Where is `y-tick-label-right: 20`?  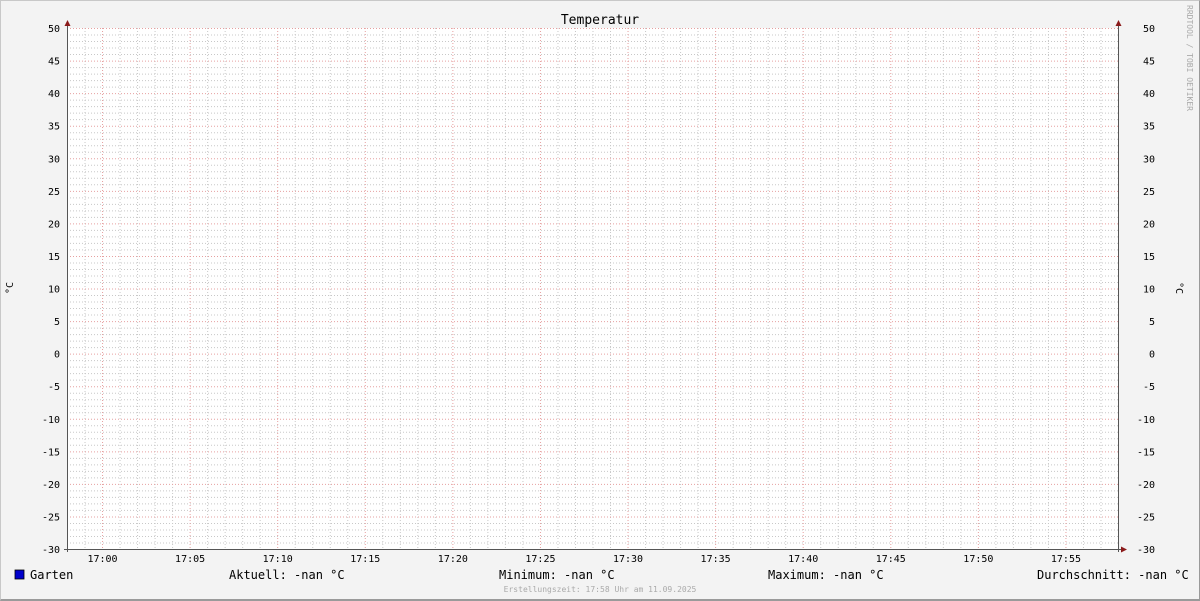
y-tick-label-right: 20 is located at coordinates (1149, 224).